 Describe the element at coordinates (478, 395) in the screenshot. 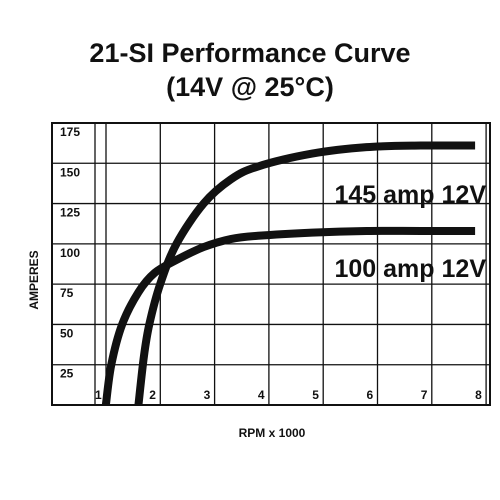

I see `x-tick-label: 8` at that location.